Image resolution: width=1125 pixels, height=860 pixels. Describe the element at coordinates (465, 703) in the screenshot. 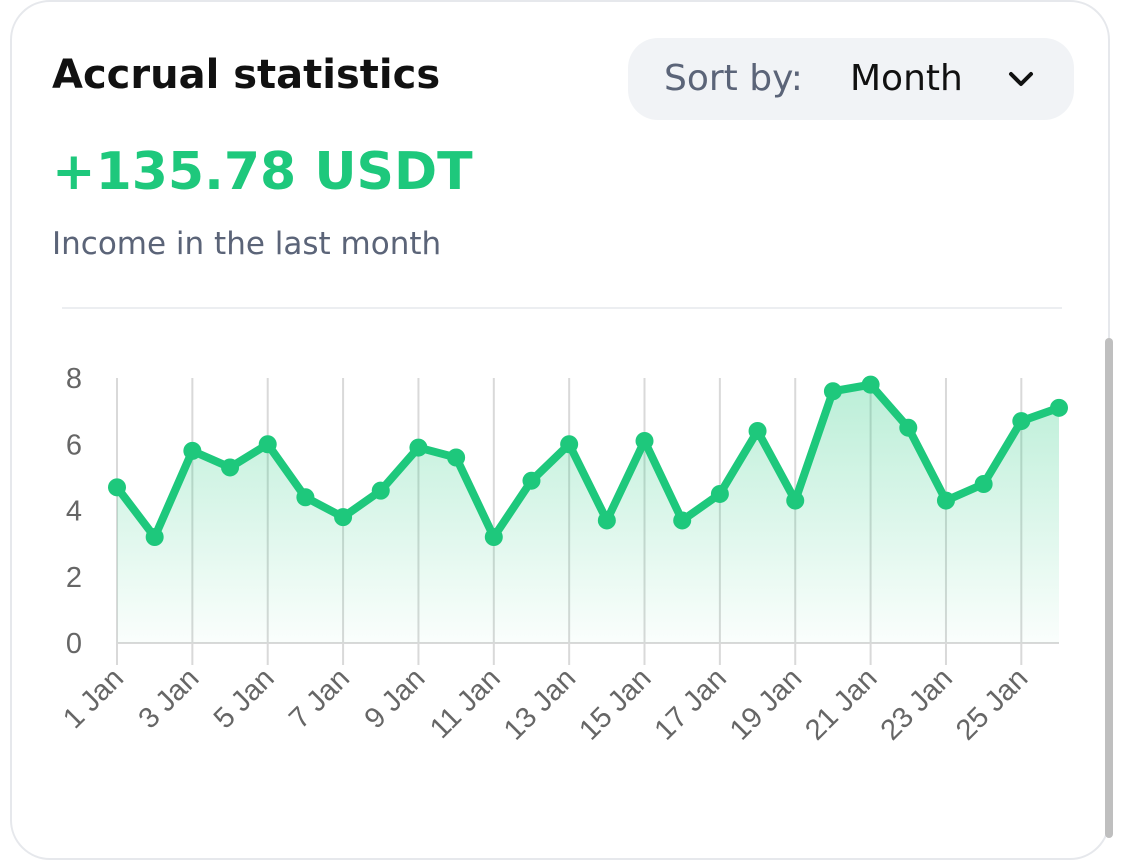

I see `x-tick-label: 11 Jan` at that location.